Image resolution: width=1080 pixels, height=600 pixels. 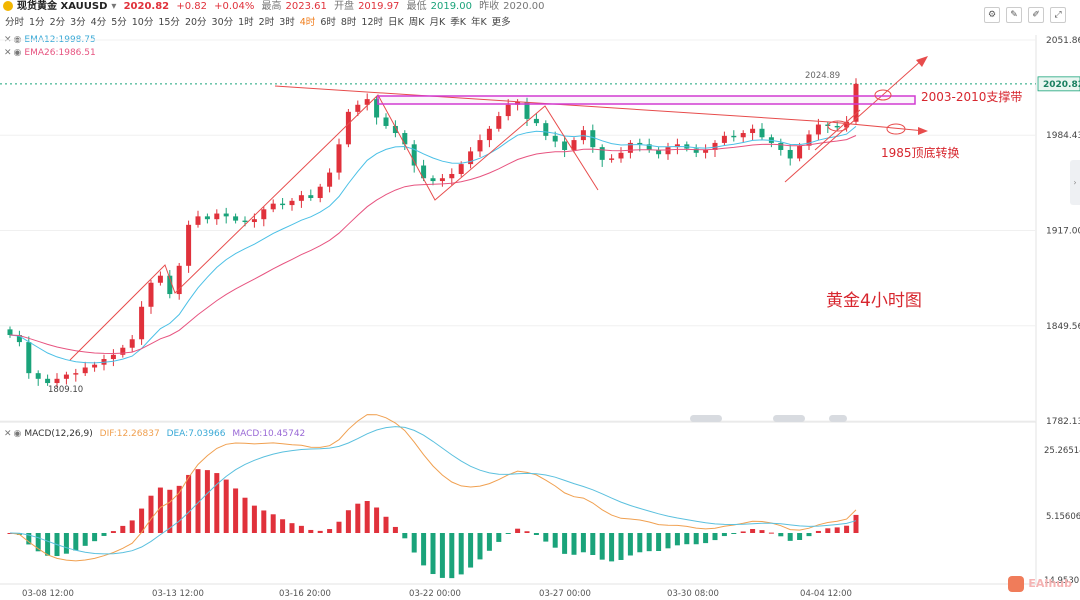 What do you see at coordinates (853, 121) in the screenshot?
I see `ascending-trendline` at bounding box center [853, 121].